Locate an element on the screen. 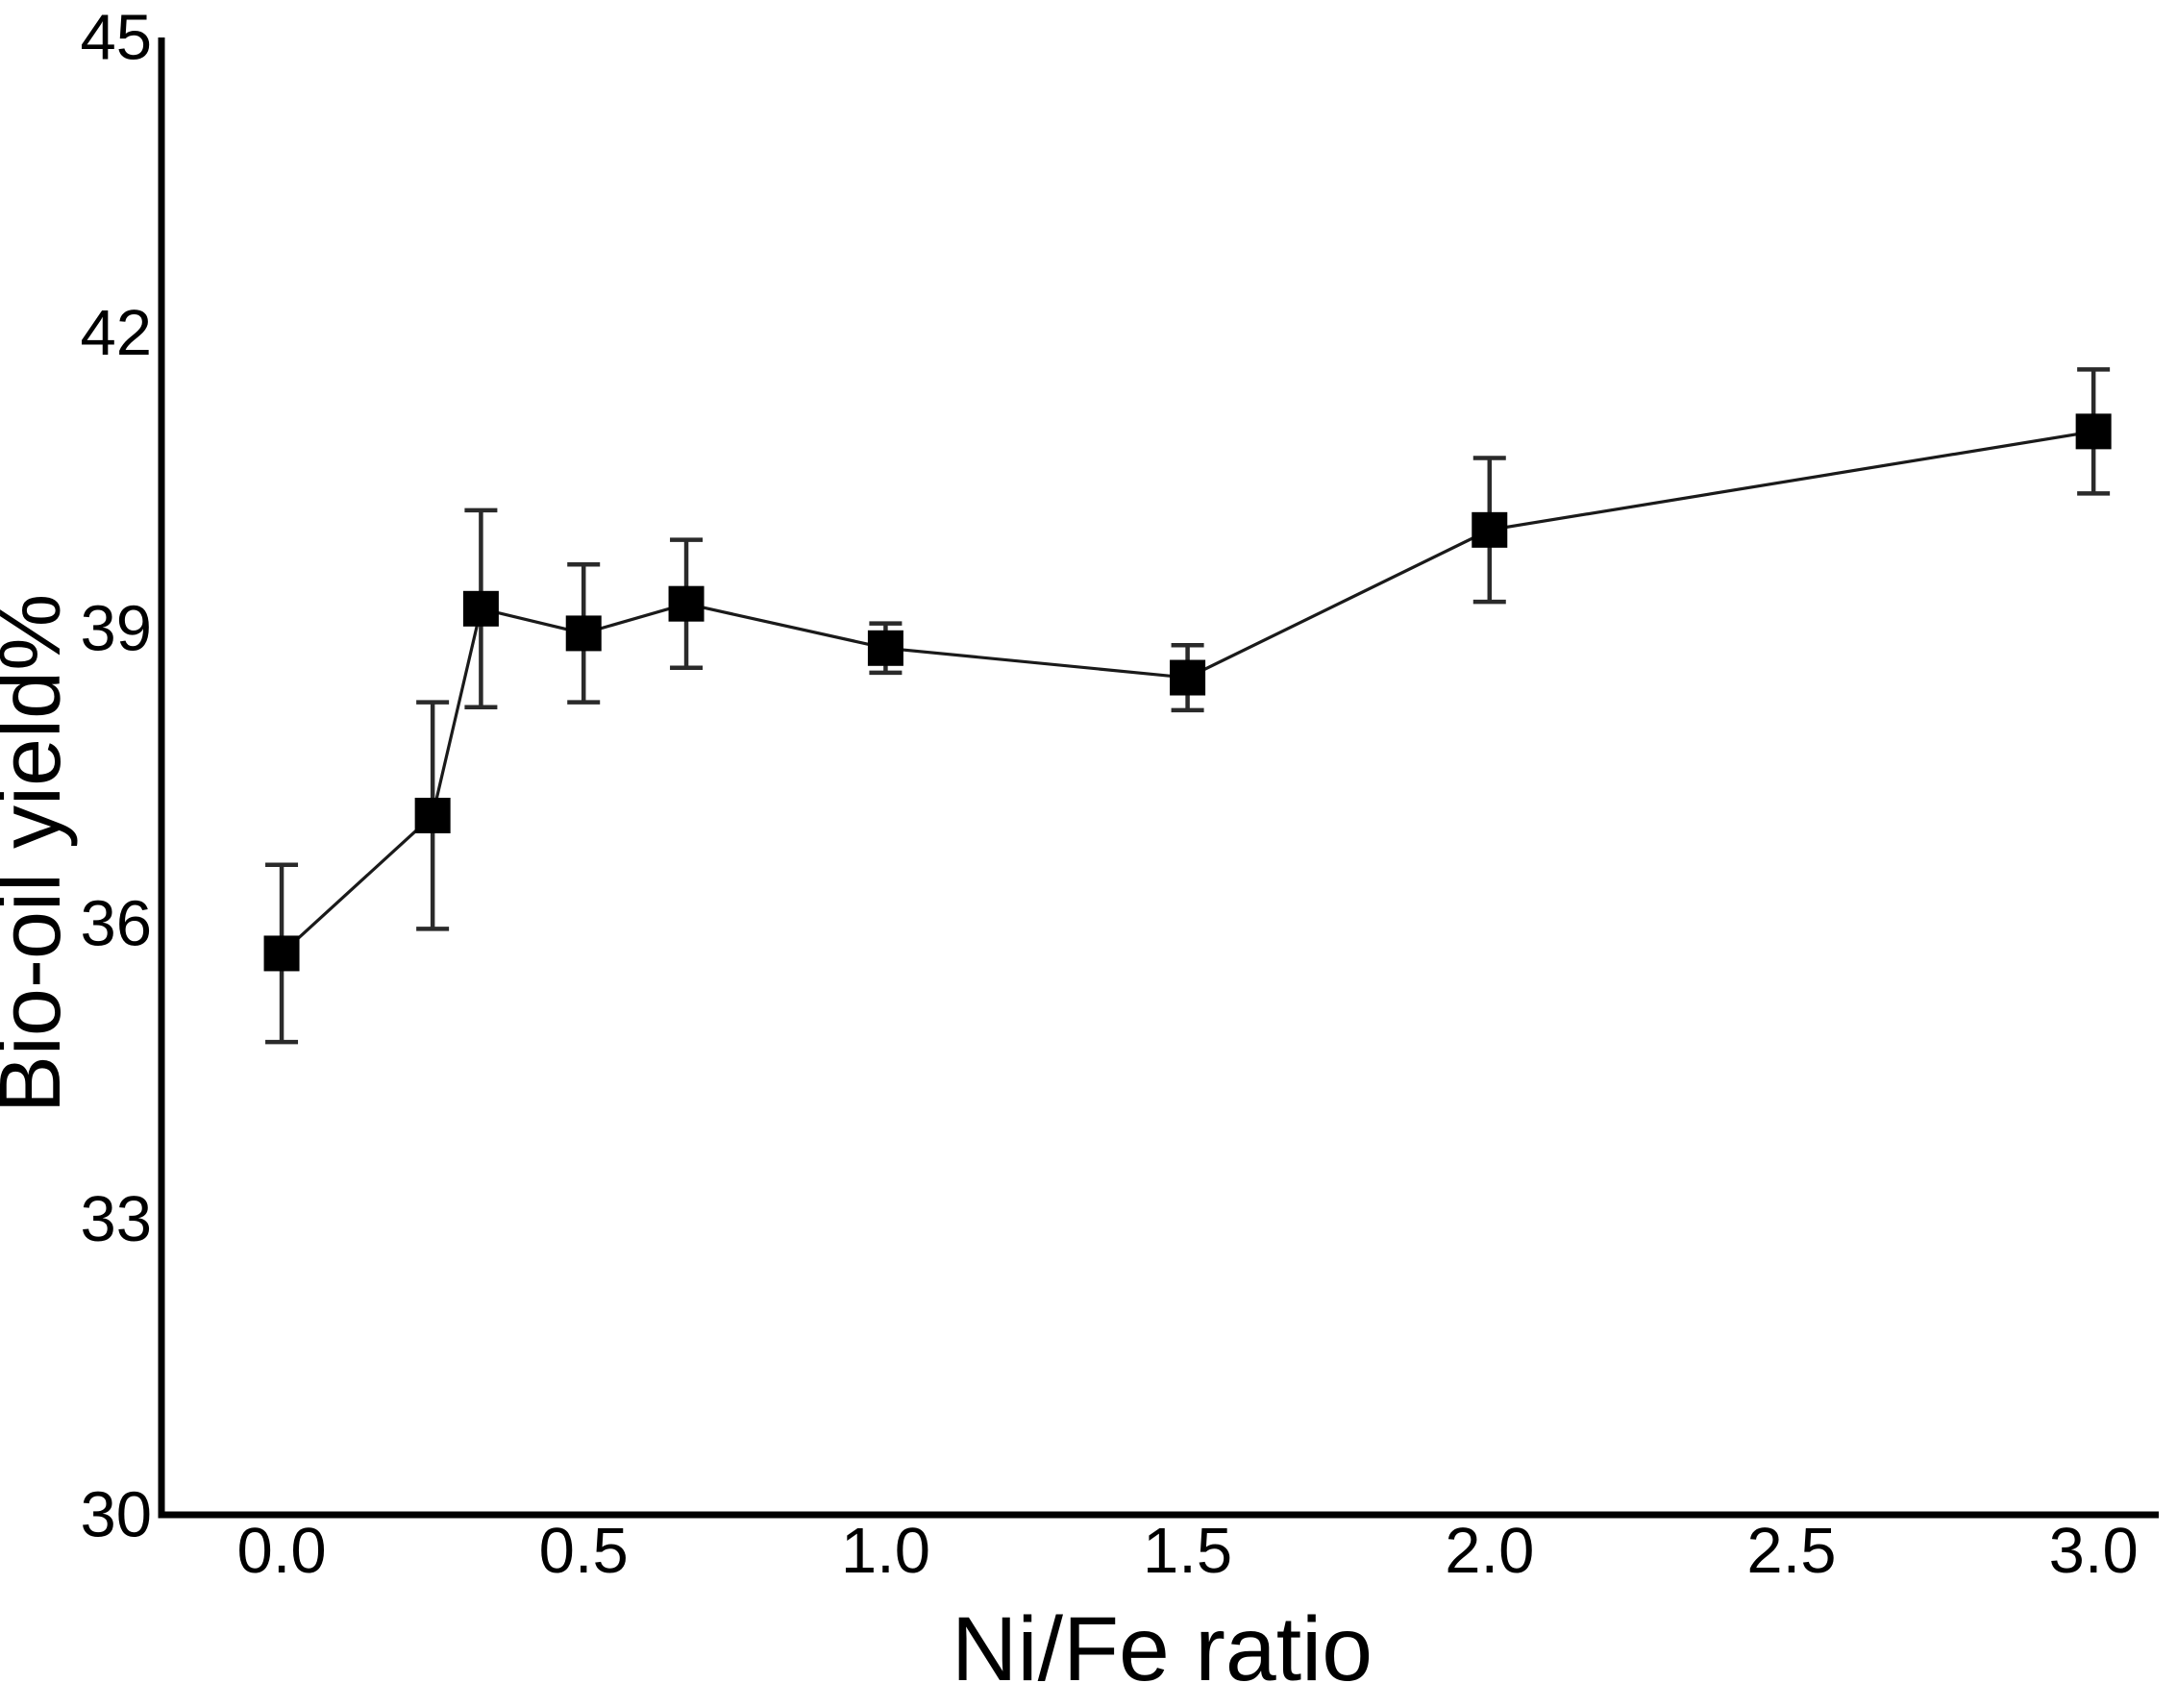  y-tick-label: 45 is located at coordinates (116, 38).